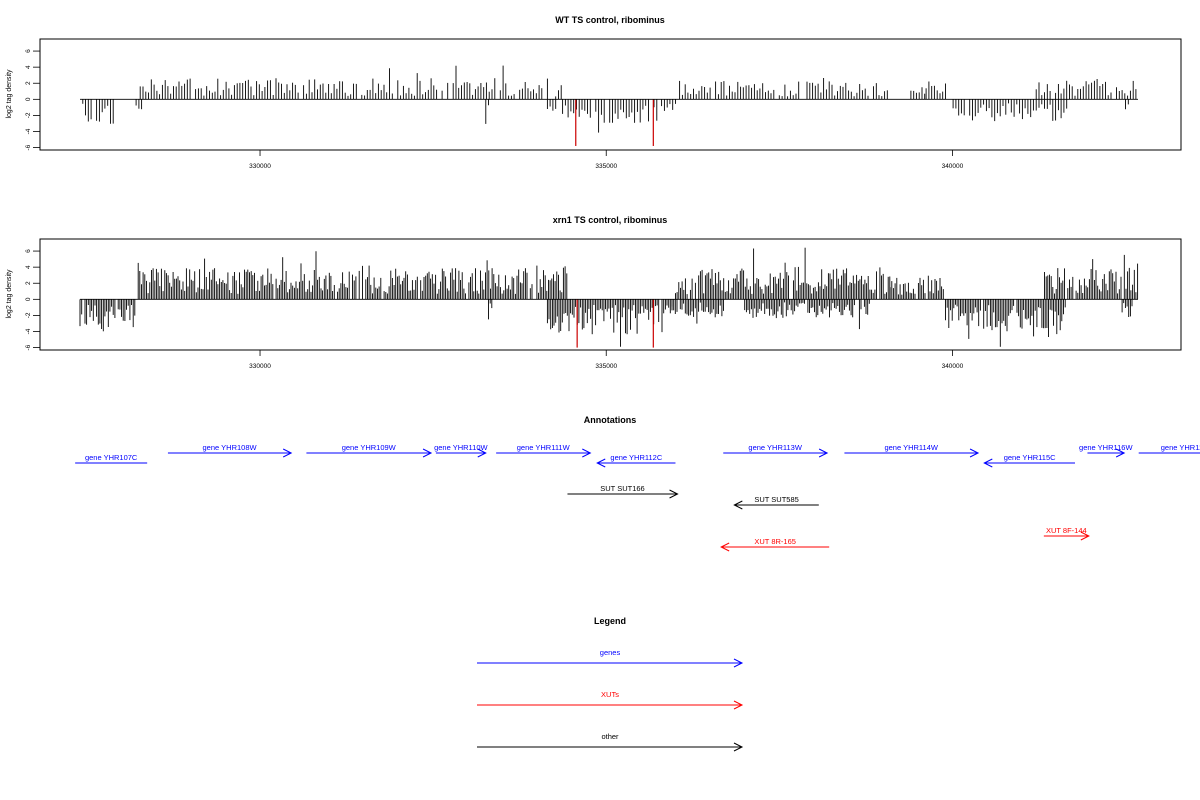  I want to click on feature-xut-8f-144: XUT 8F-144, so click(1066, 533).